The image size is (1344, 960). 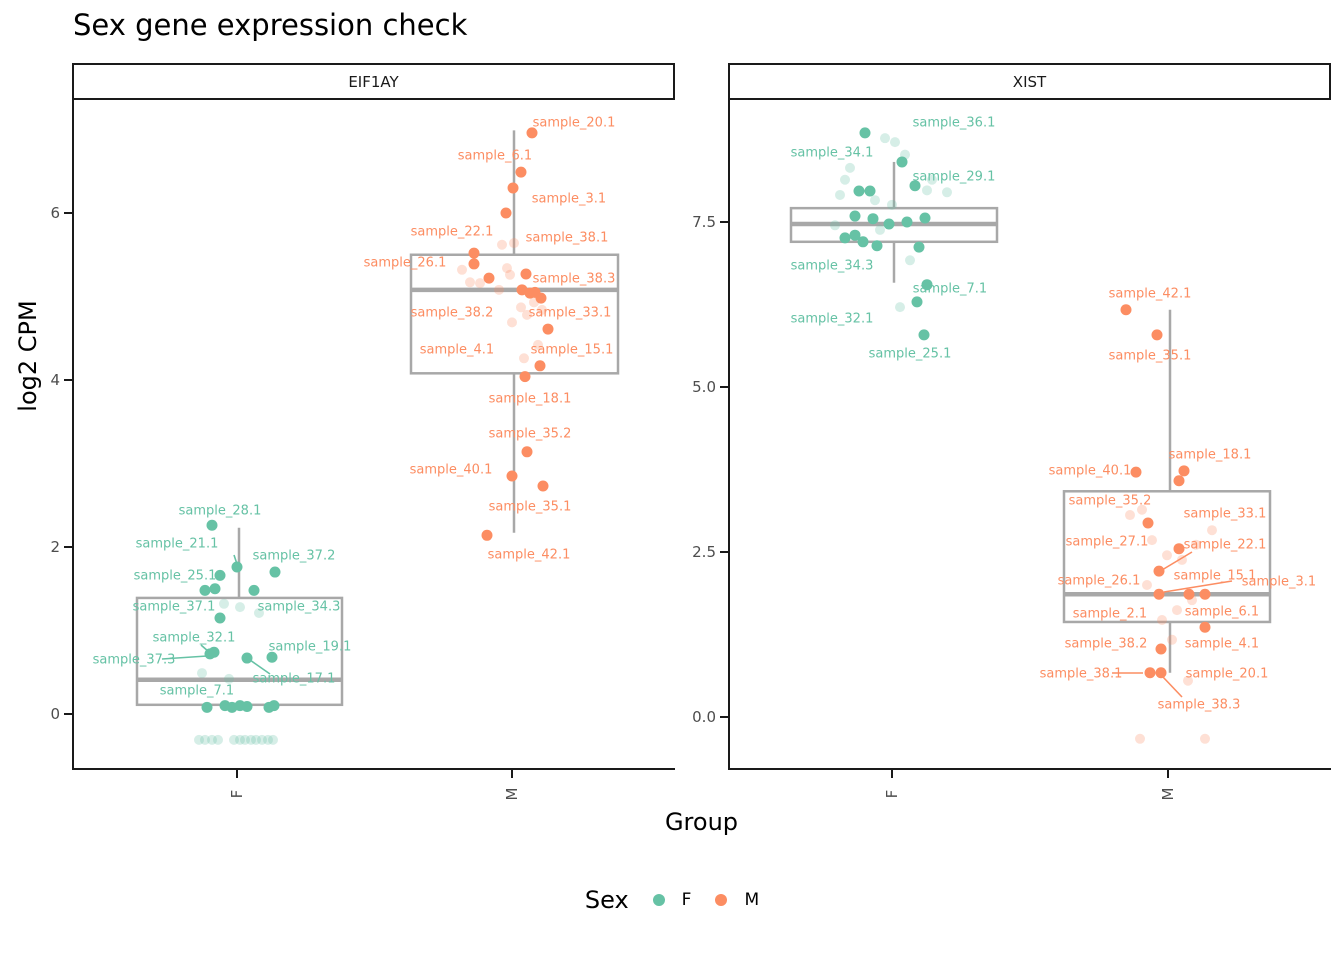 I want to click on sample-label: sample_38.1, so click(x=1081, y=674).